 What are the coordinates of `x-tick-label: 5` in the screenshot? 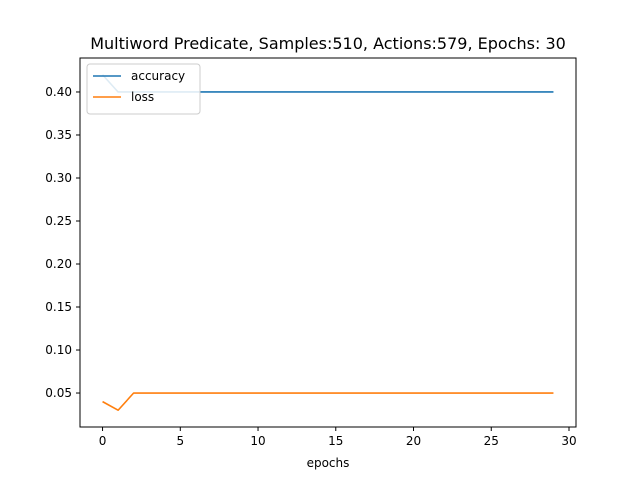 It's located at (180, 441).